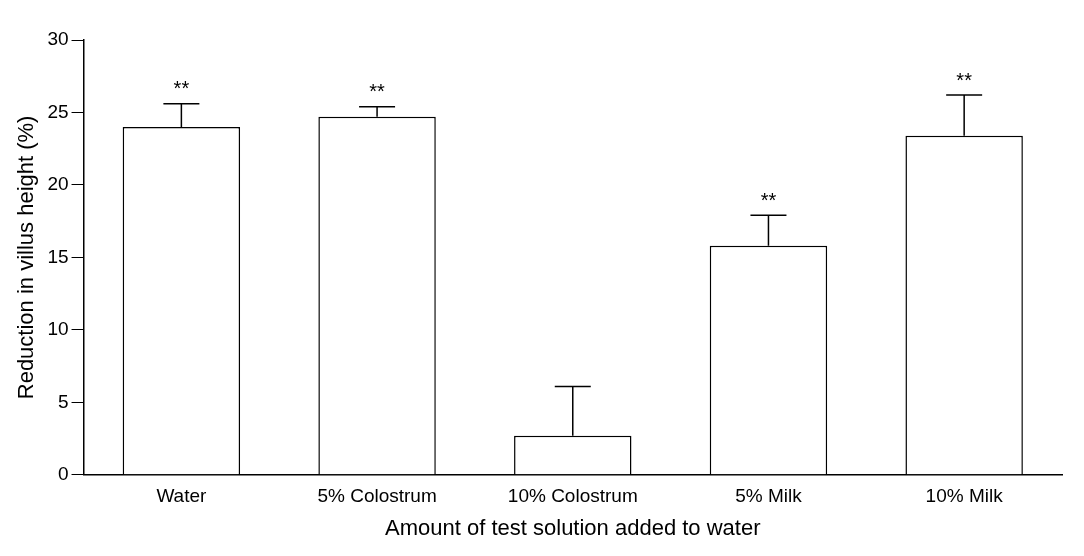 The width and height of the screenshot is (1084, 556). What do you see at coordinates (63, 401) in the screenshot?
I see `y-tick-label: 5` at bounding box center [63, 401].